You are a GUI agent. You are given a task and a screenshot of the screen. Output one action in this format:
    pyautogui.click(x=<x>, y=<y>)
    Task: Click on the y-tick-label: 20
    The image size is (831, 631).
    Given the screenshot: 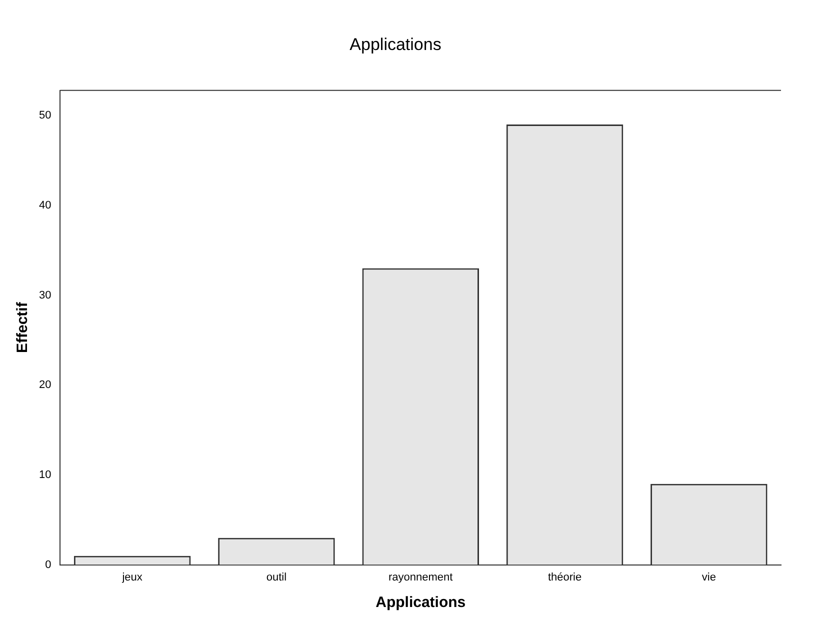 What is the action you would take?
    pyautogui.click(x=45, y=385)
    